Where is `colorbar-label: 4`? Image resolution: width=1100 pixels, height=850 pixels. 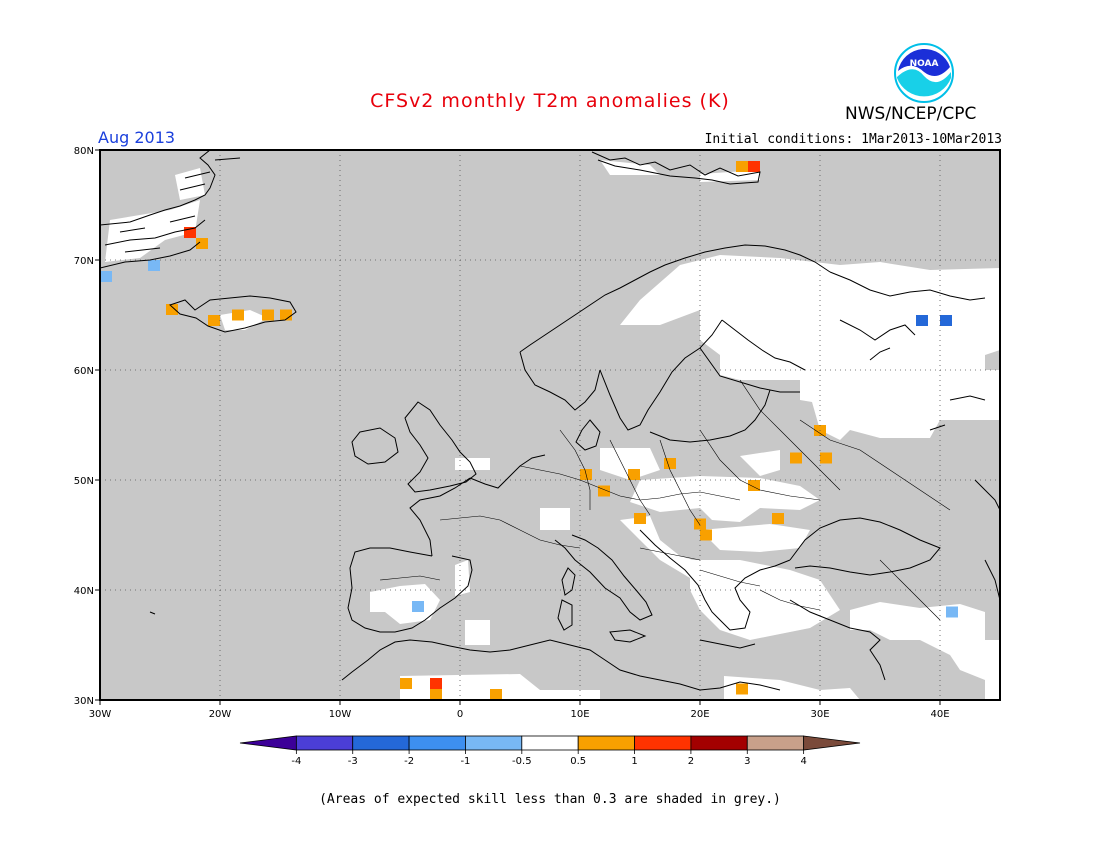
colorbar-label: 4 is located at coordinates (803, 761).